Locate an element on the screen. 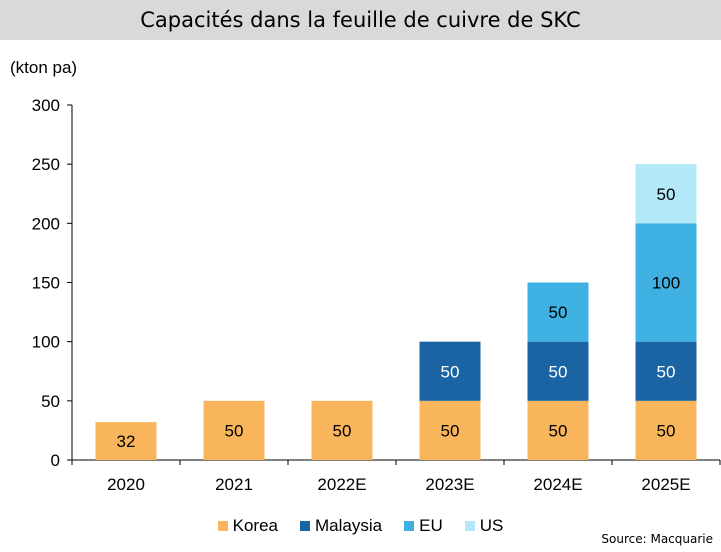  x-tick-label: 2025E is located at coordinates (665, 484).